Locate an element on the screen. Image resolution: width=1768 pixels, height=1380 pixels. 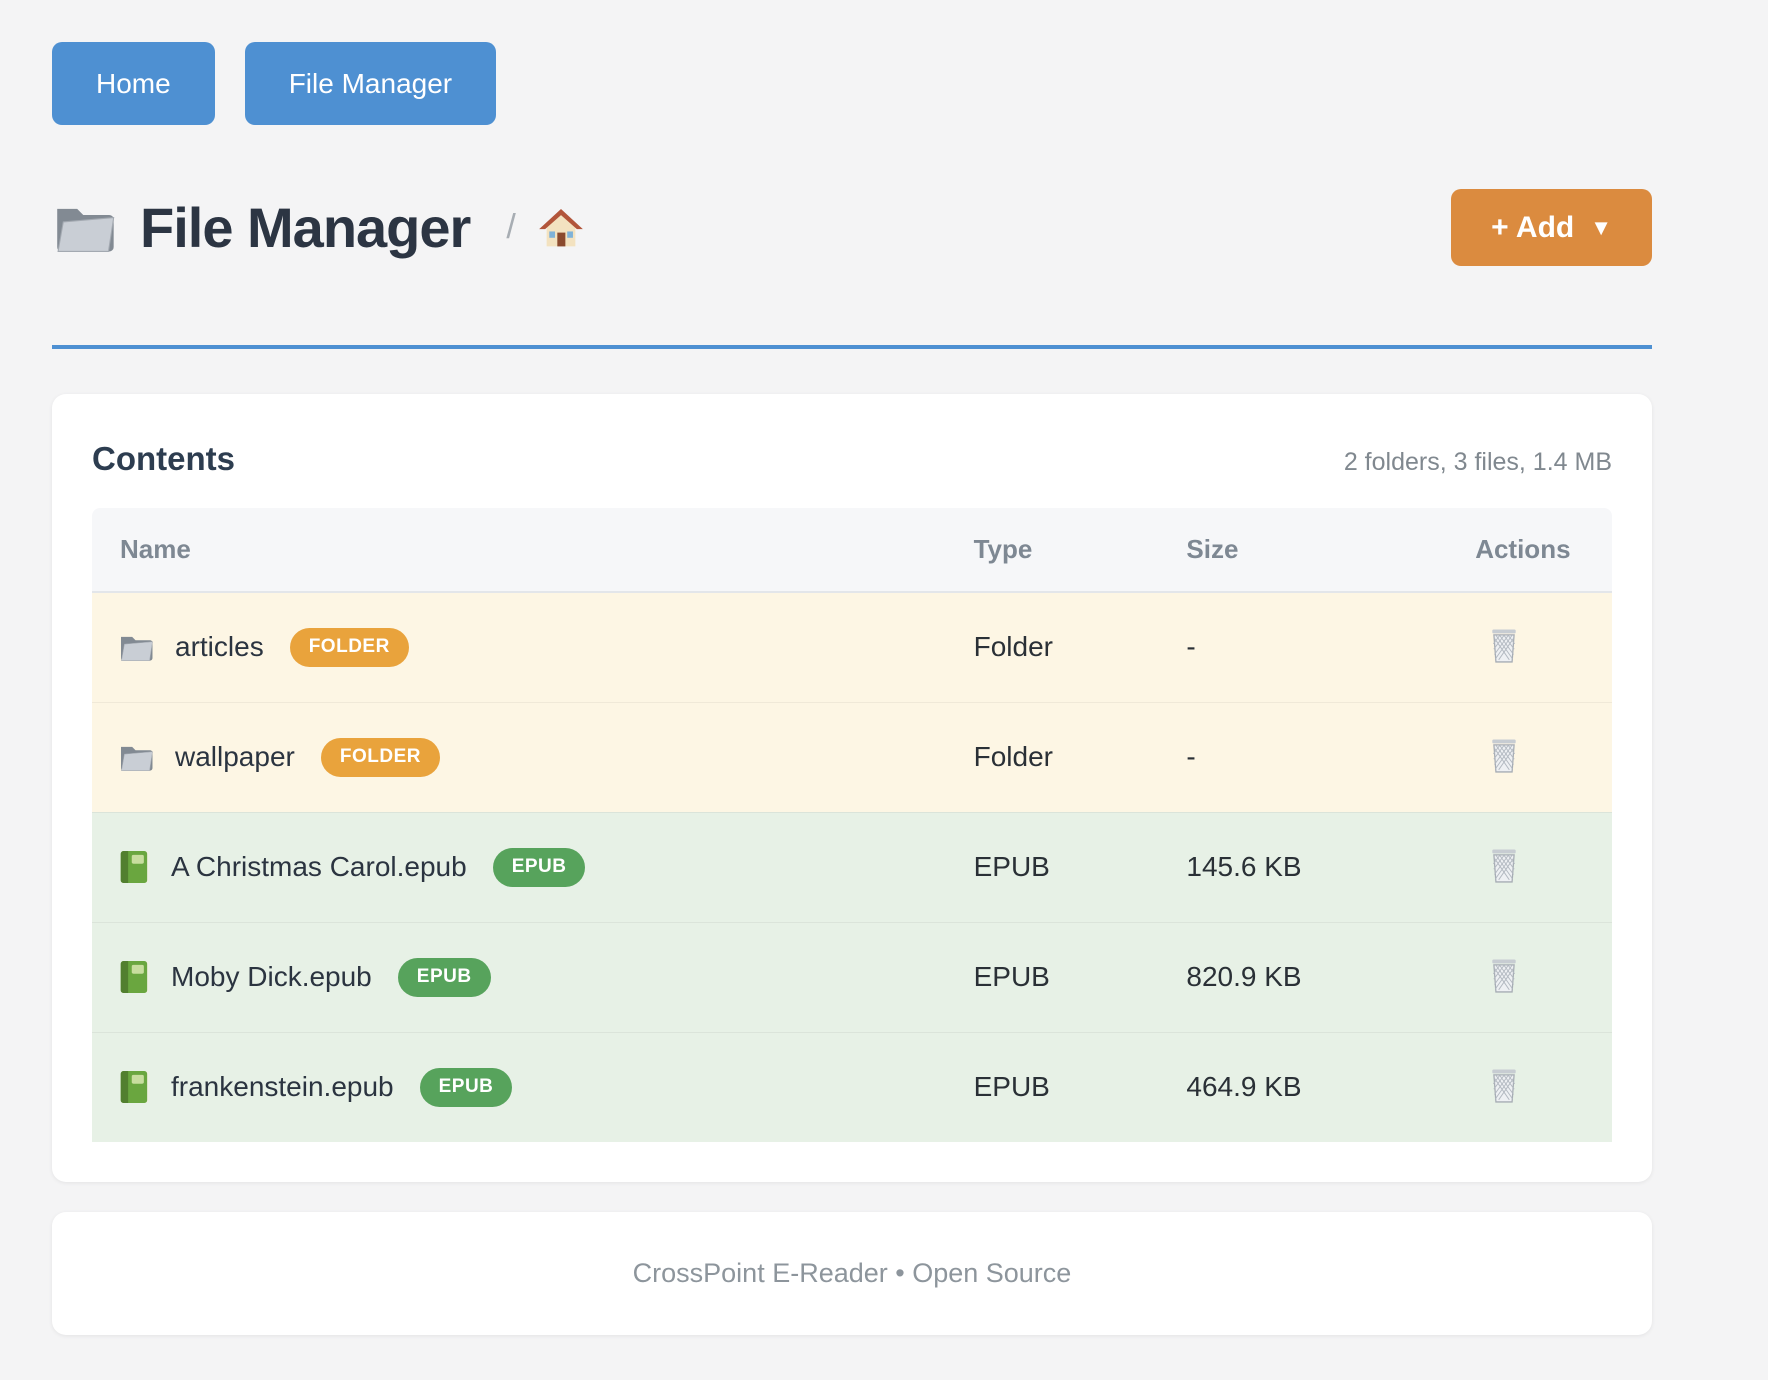
nav-button-home: Home is located at coordinates (133, 83).